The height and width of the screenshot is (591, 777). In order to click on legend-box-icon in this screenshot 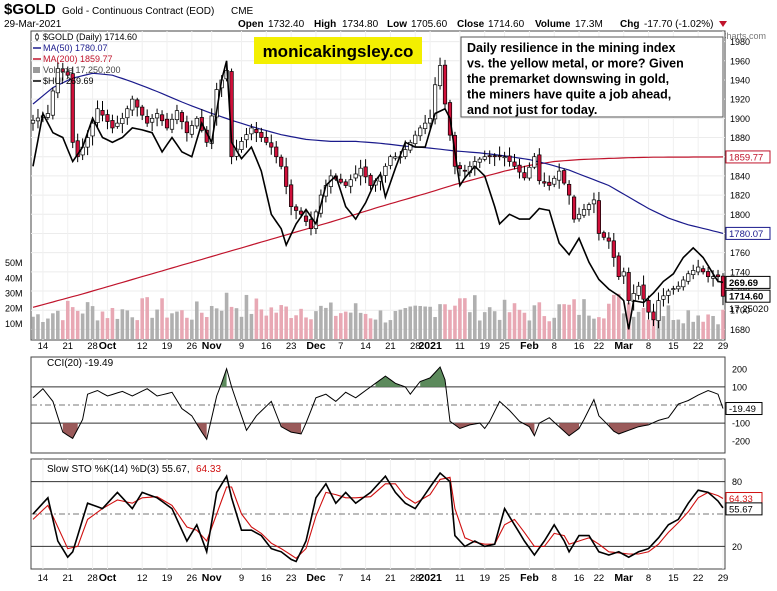, I will do `click(36, 70)`.